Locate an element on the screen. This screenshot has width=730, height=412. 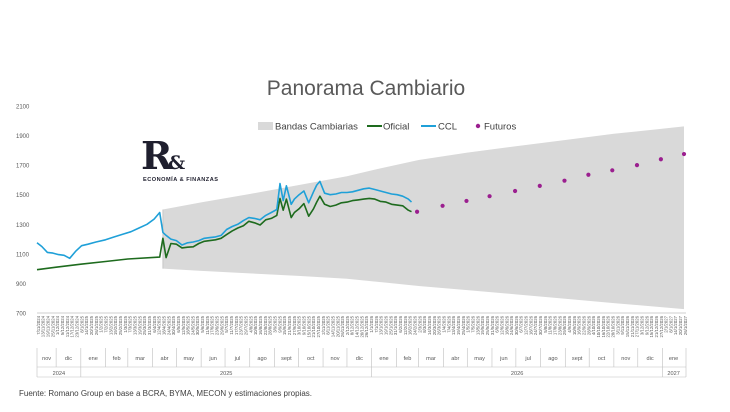
x-tick-label: 13/11/2024 is located at coordinates (43, 326).